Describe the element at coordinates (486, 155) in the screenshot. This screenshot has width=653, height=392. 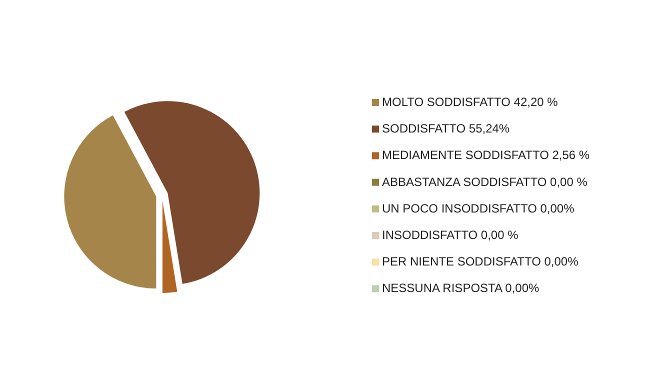
I see `legend-label: MEDIAMENTE SODDISFATTO 2,56 %` at that location.